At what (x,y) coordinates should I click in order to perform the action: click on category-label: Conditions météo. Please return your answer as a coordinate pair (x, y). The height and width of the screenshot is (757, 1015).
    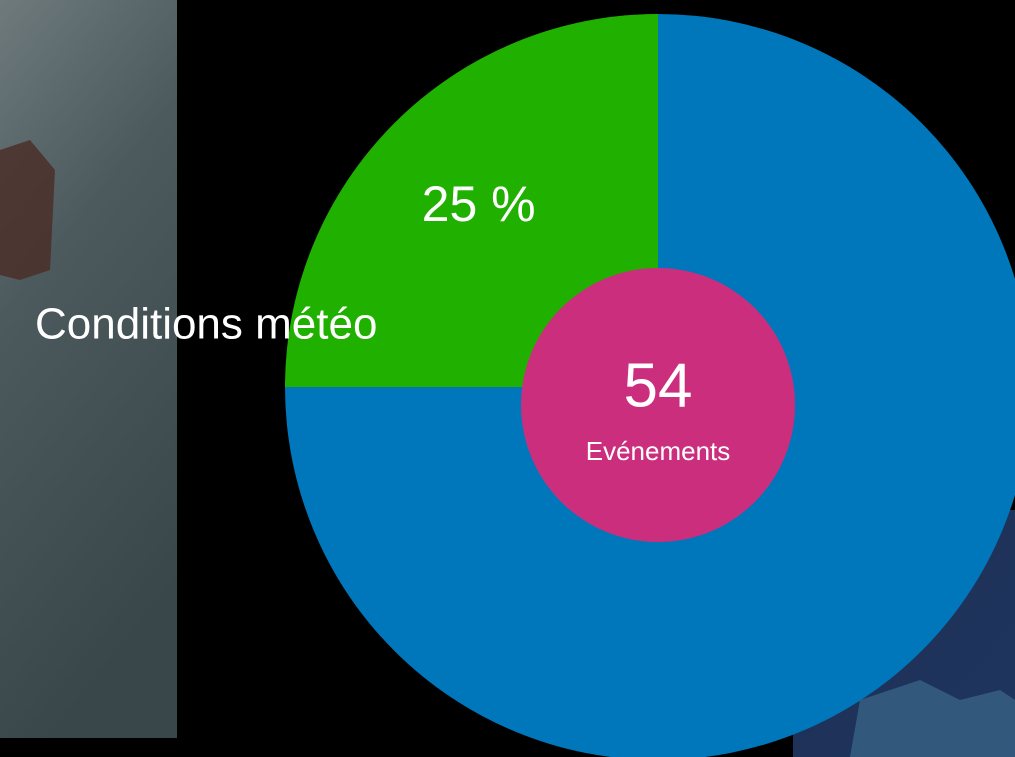
    Looking at the image, I should click on (206, 324).